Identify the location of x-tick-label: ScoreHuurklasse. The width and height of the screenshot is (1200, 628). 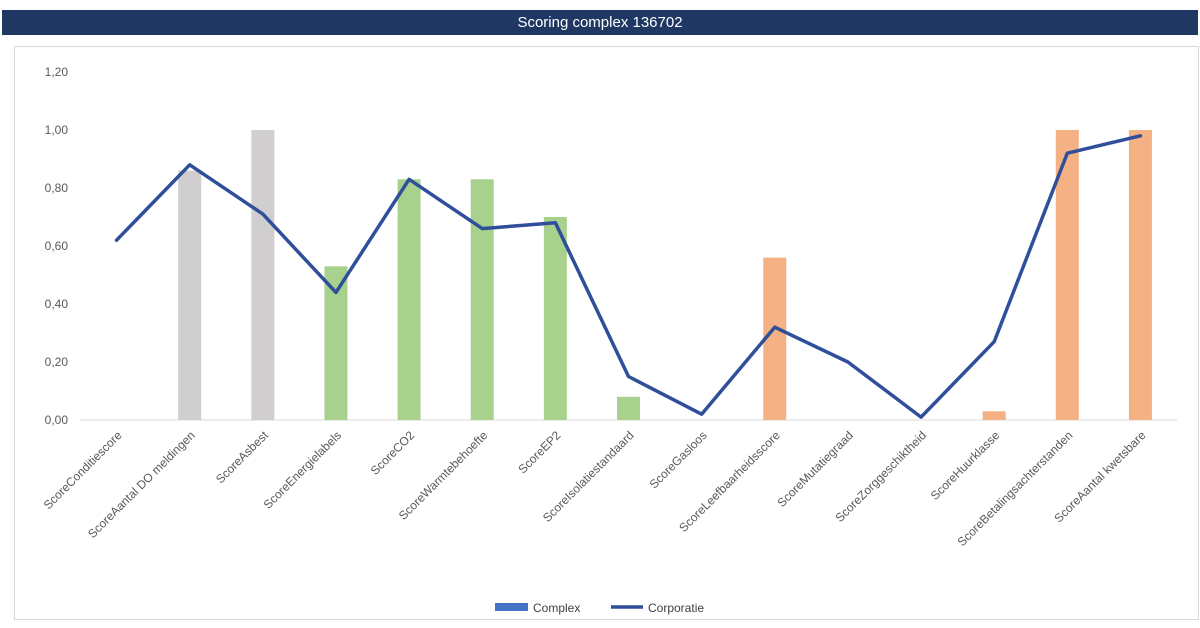
(965, 465).